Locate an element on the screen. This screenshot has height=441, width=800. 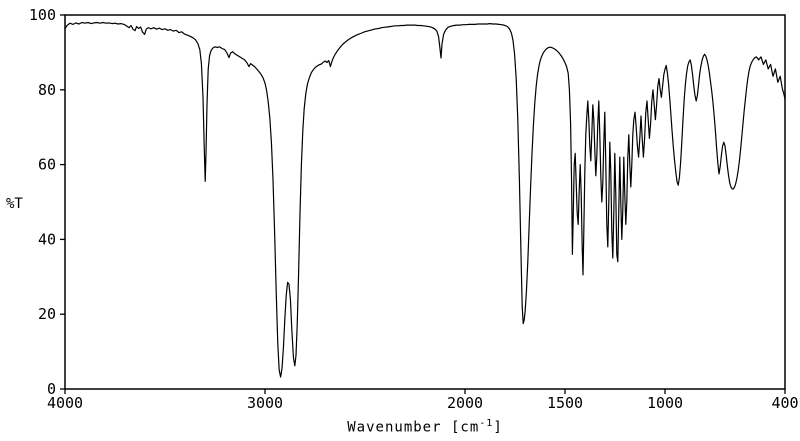
y-axis-tick-label: 20 is located at coordinates (47, 314).